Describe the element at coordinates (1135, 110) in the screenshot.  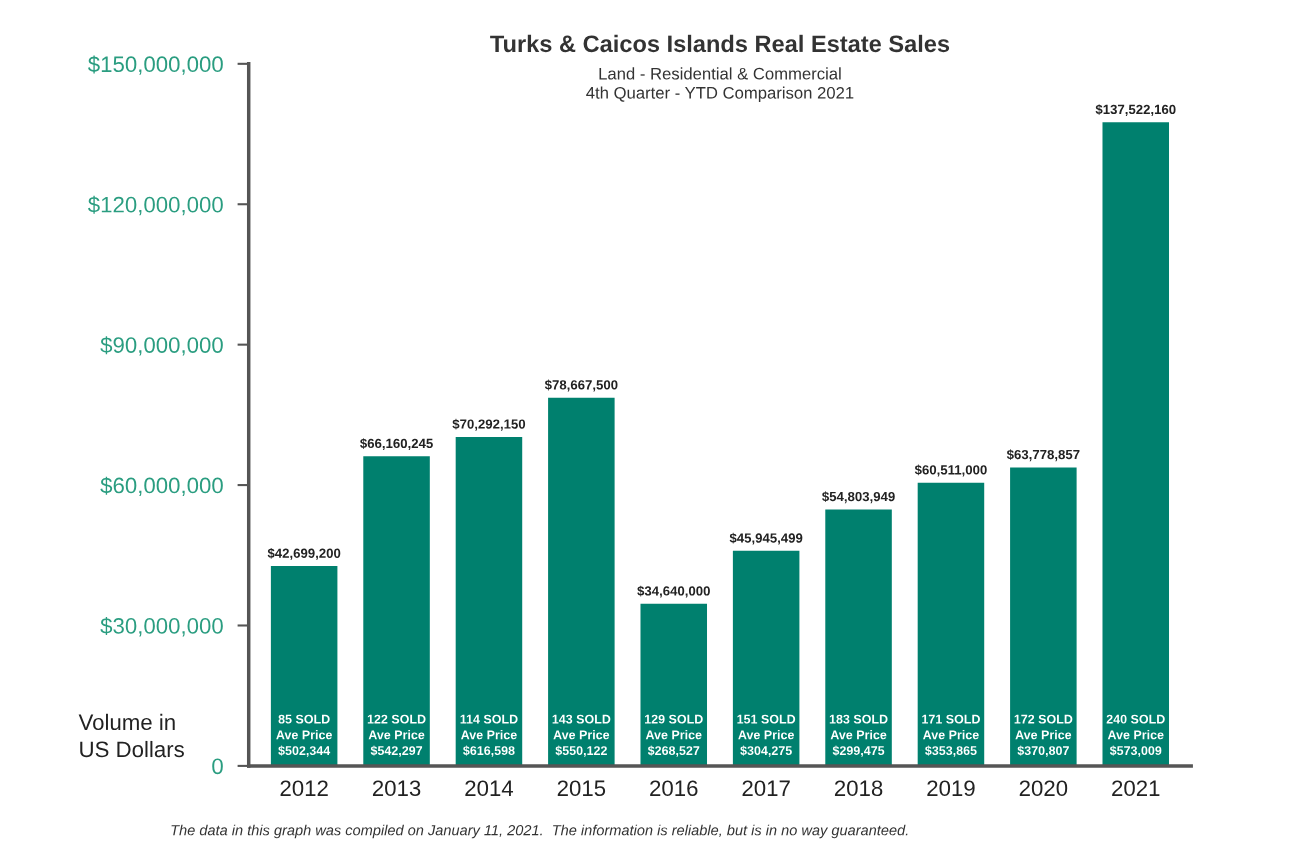
I see `data-label: $137,522,160` at that location.